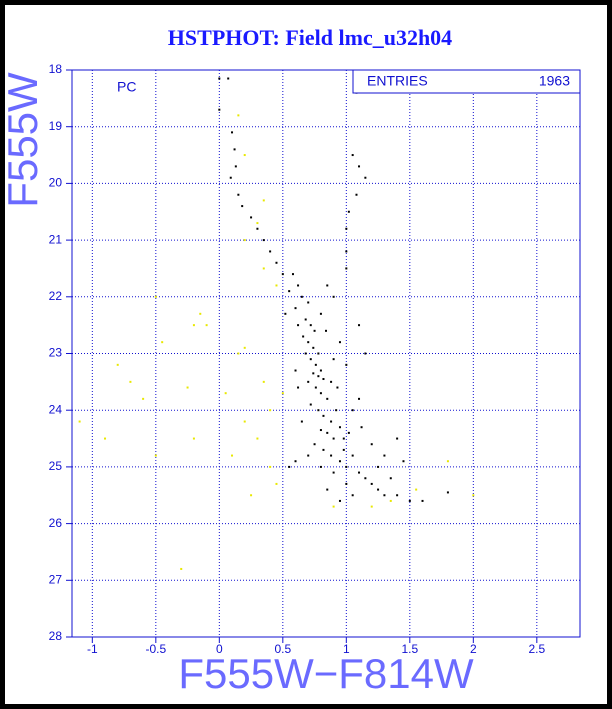  What do you see at coordinates (219, 649) in the screenshot?
I see `x-tick-label: 0` at bounding box center [219, 649].